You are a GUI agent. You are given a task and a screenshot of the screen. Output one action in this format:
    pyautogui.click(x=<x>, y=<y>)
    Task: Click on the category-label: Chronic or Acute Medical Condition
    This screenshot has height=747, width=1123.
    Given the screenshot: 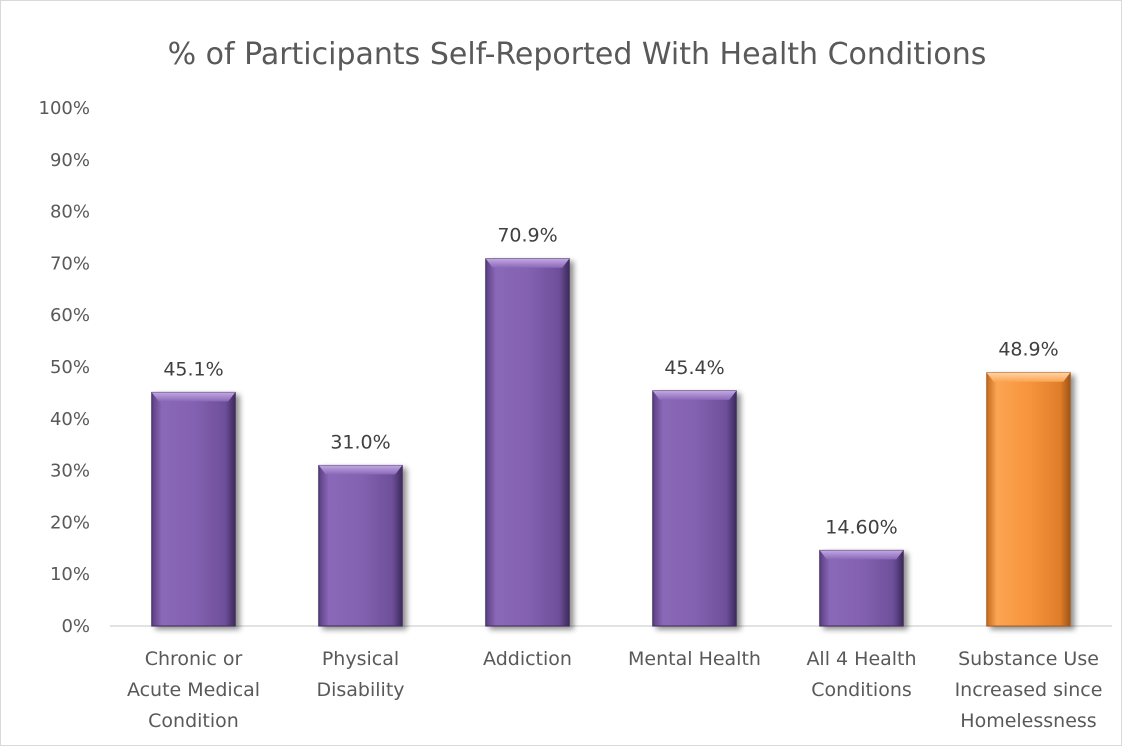 What is the action you would take?
    pyautogui.click(x=193, y=690)
    